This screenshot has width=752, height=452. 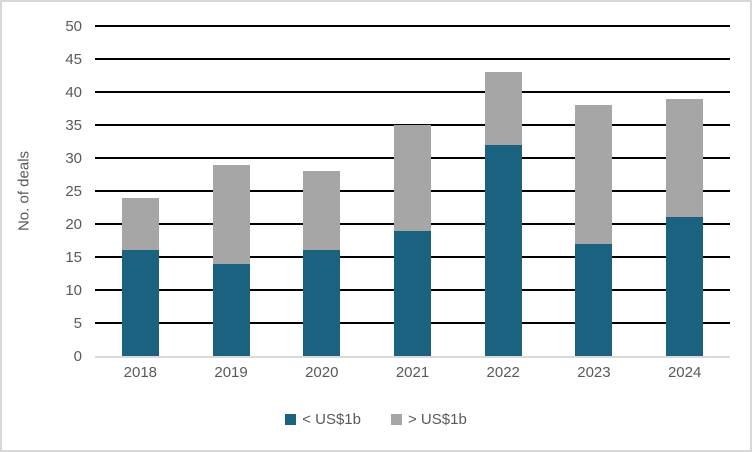 What do you see at coordinates (140, 224) in the screenshot?
I see `bar-segment-2018-> US$1b` at bounding box center [140, 224].